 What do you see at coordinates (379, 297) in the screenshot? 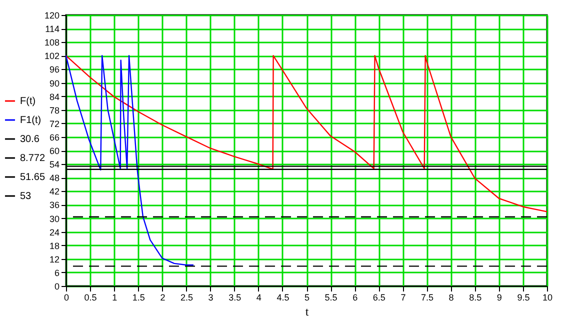
I see `x-tick-label: 6.5` at bounding box center [379, 297].